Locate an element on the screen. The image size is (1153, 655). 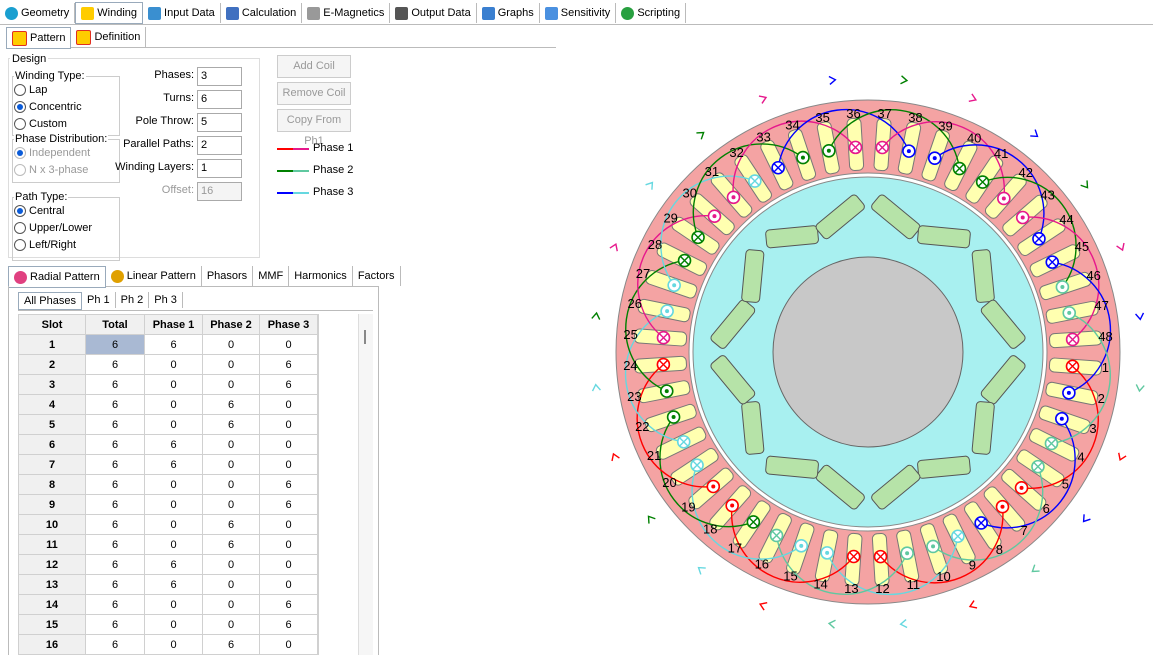
table-tab: Ph 2 is located at coordinates (133, 300).